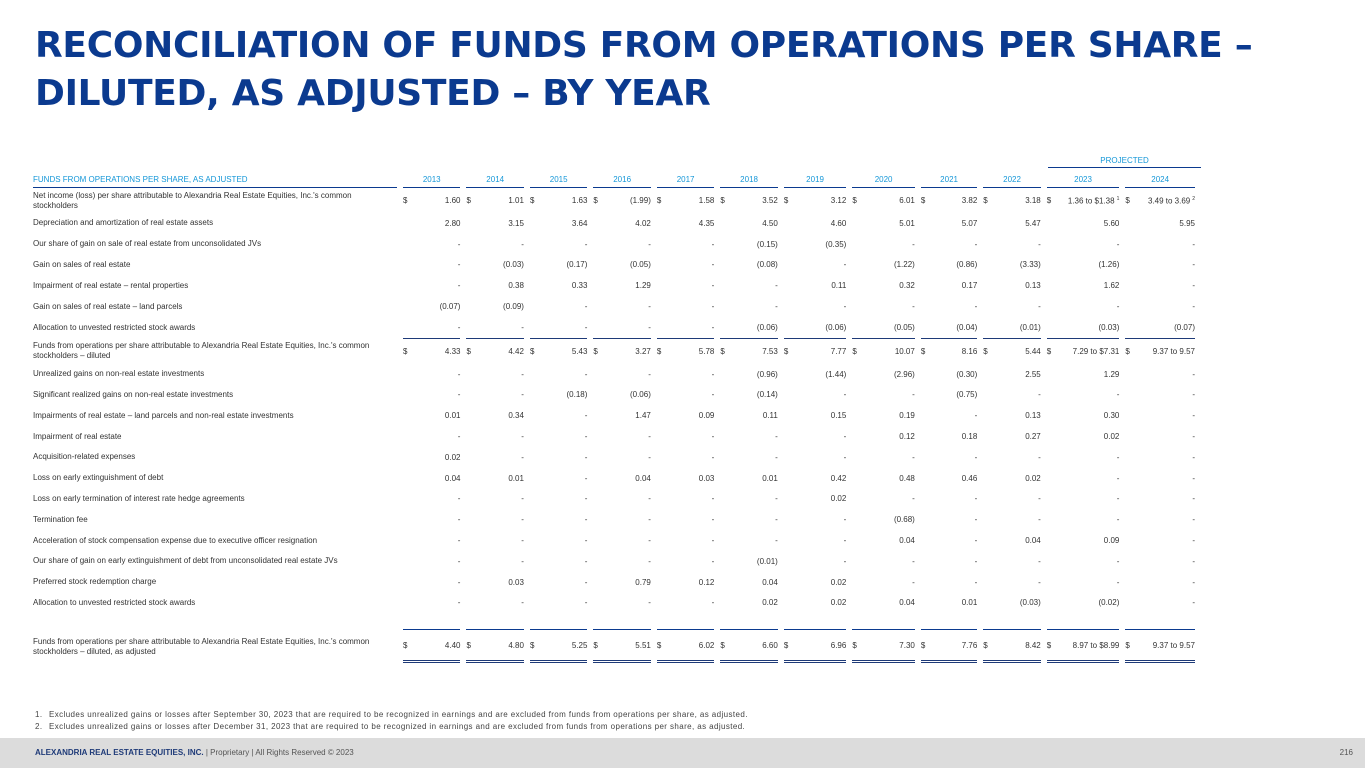  What do you see at coordinates (431, 200) in the screenshot?
I see `value-cell-inner: $1.60` at bounding box center [431, 200].